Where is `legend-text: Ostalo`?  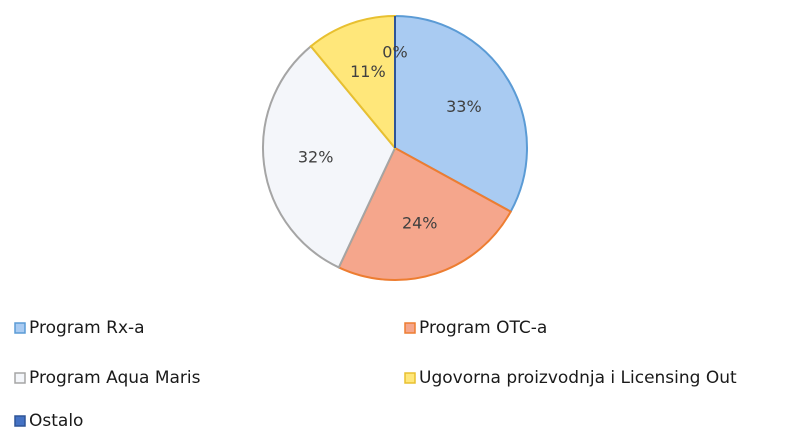 legend-text: Ostalo is located at coordinates (56, 420).